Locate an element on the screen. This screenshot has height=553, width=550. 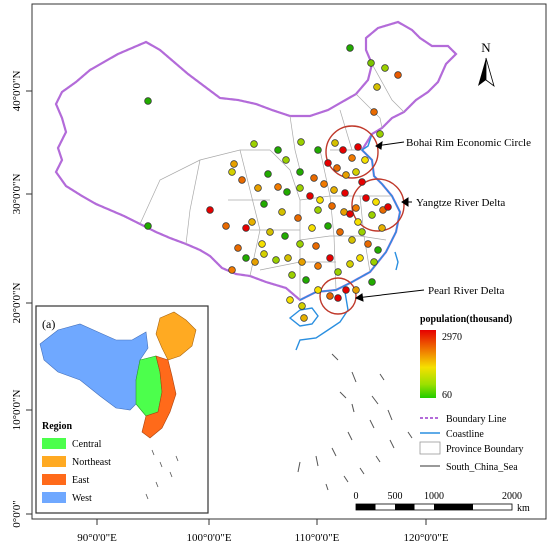
population-legend-title: population(thousand) is located at coordinates (466, 319).